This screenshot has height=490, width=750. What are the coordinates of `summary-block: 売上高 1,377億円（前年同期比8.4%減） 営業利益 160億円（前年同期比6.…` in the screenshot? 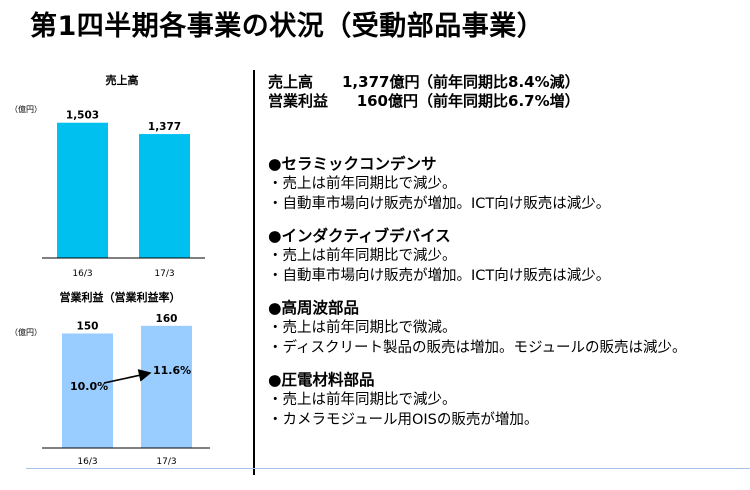 It's located at (424, 92).